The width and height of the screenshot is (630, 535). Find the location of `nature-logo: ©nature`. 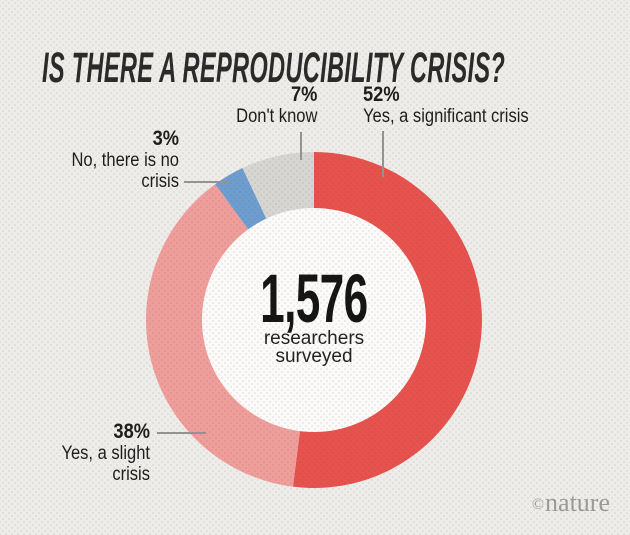

nature-logo: ©nature is located at coordinates (571, 504).